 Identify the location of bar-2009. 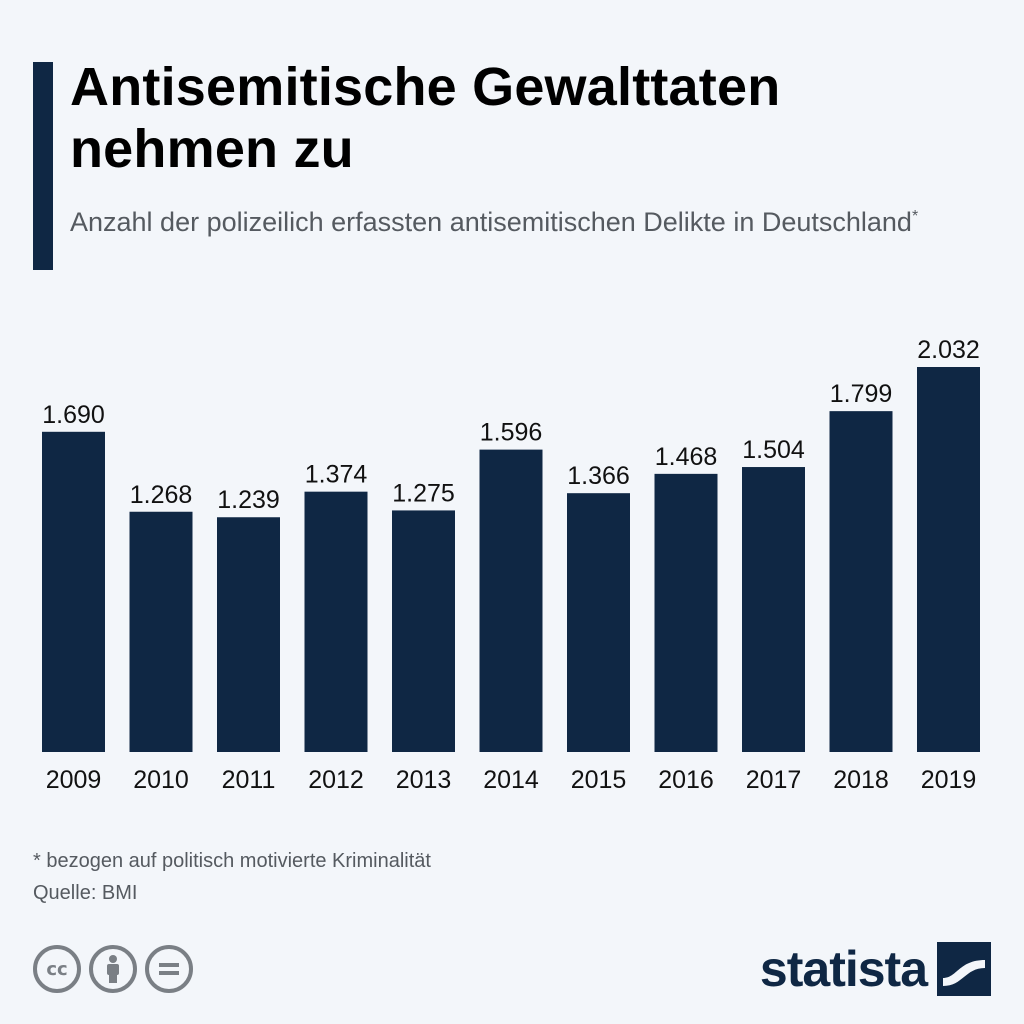
(73, 591).